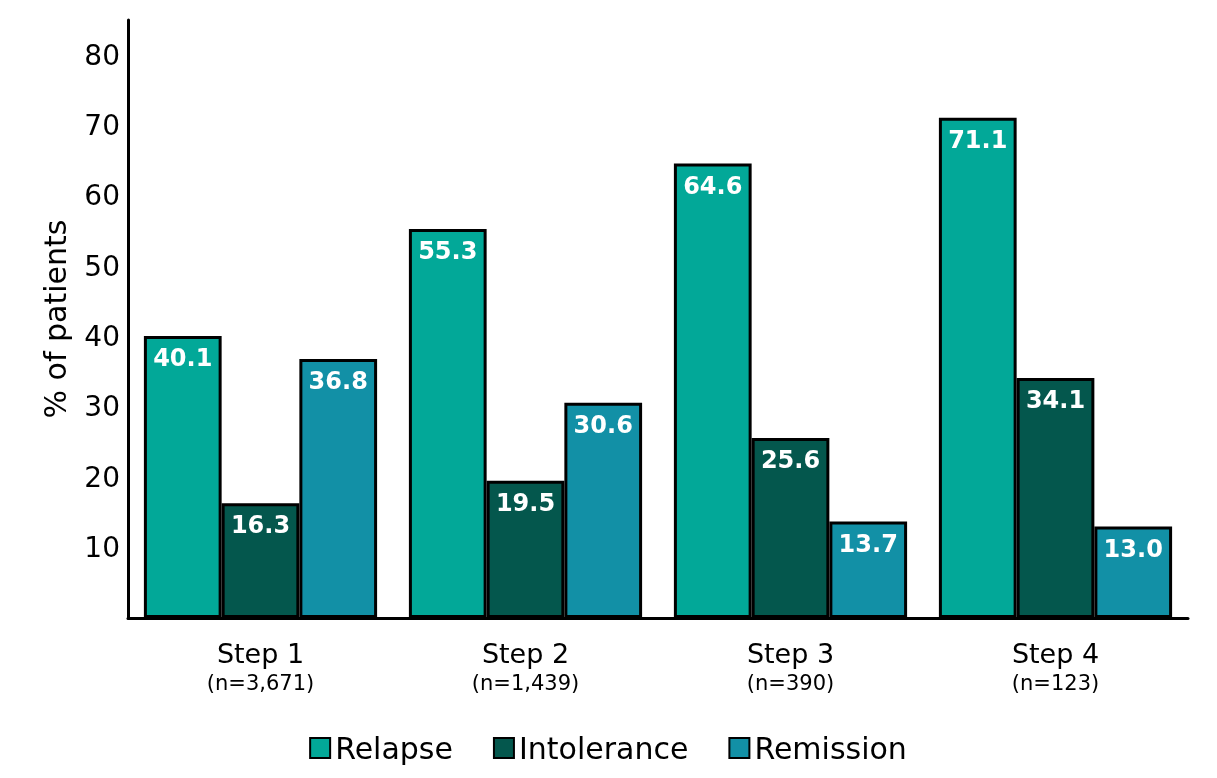 The width and height of the screenshot is (1217, 778). What do you see at coordinates (55, 319) in the screenshot?
I see `y-axis-title: % of patients` at bounding box center [55, 319].